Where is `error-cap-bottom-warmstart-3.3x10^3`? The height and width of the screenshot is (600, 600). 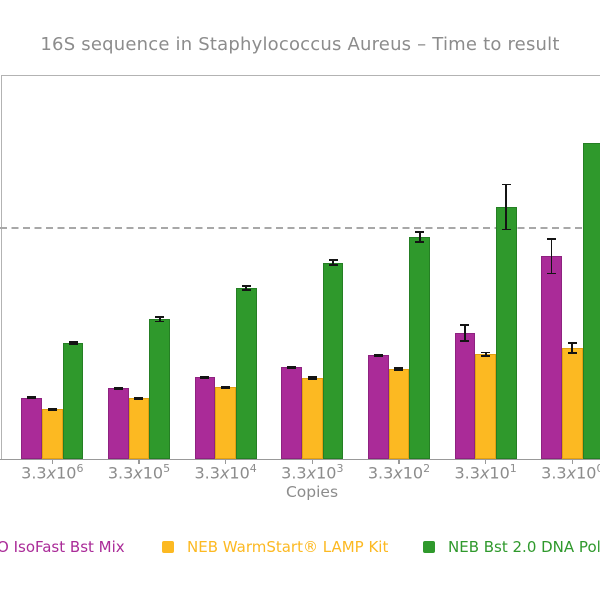
error-cap-bottom-warmstart-3.3x10^3 is located at coordinates (312, 379).